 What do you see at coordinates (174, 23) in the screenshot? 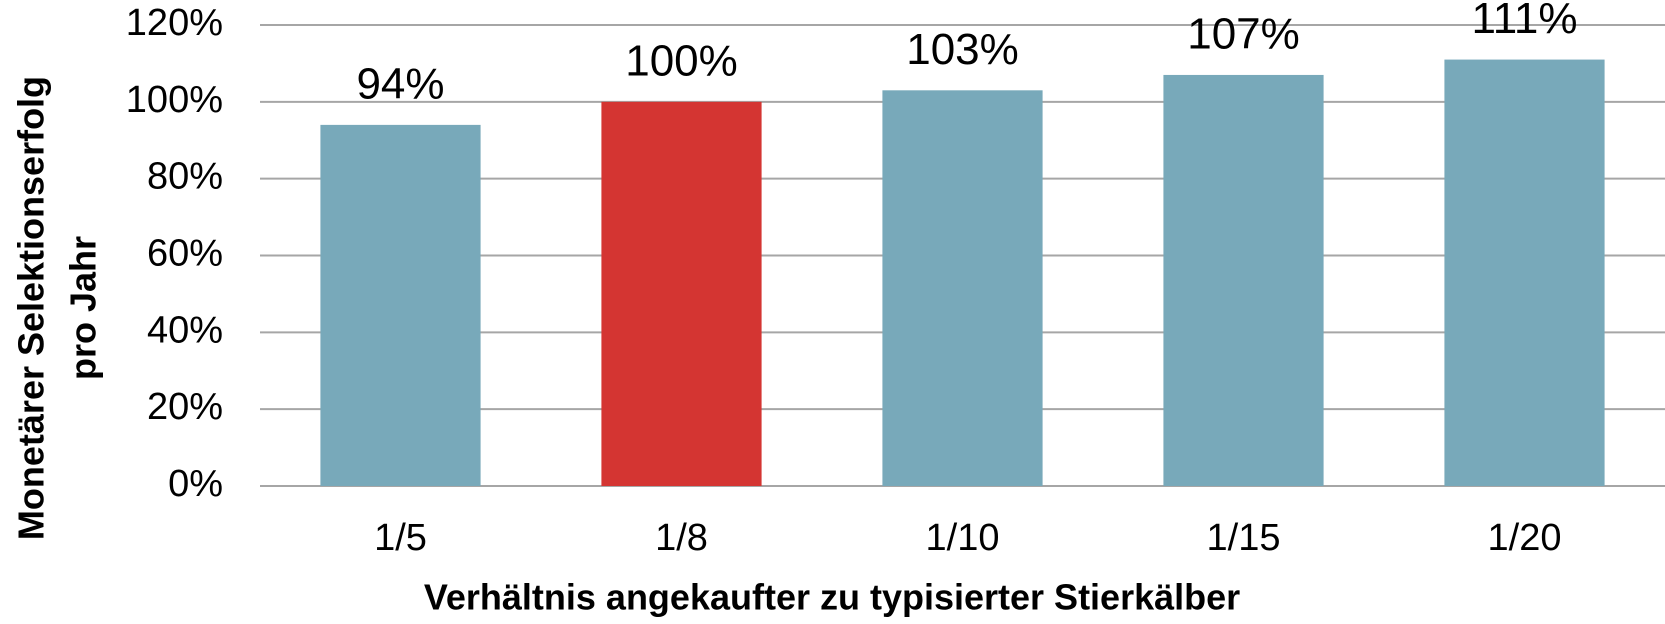
I see `y-tick-label: 120%` at bounding box center [174, 23].